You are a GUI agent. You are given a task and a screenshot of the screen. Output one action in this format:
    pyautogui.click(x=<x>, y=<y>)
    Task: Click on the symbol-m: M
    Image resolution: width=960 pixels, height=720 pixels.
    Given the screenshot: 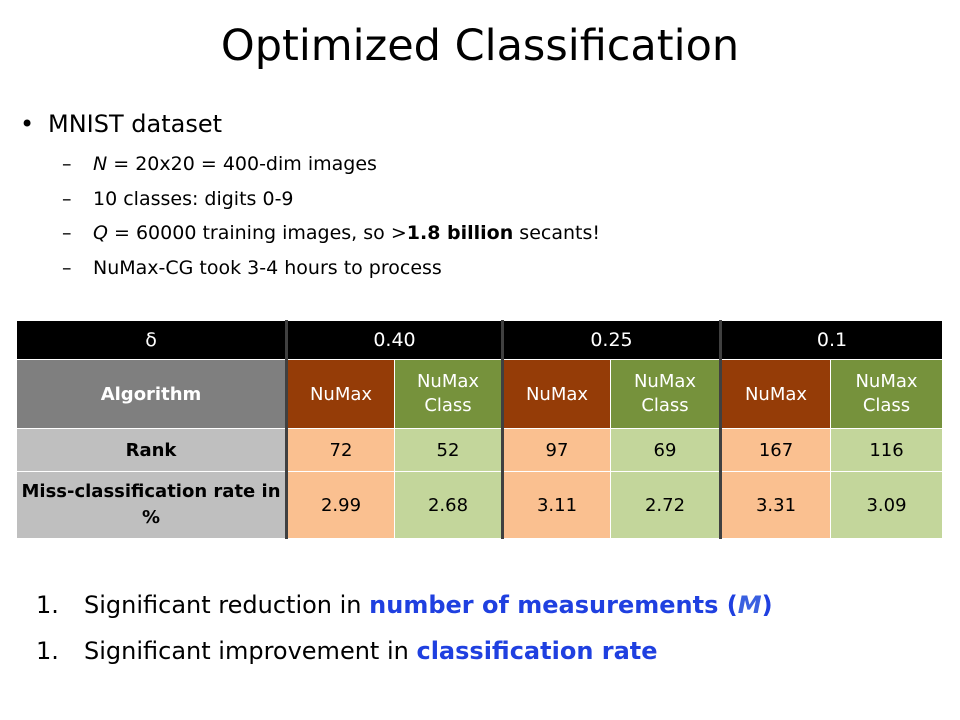 What is the action you would take?
    pyautogui.click(x=749, y=605)
    